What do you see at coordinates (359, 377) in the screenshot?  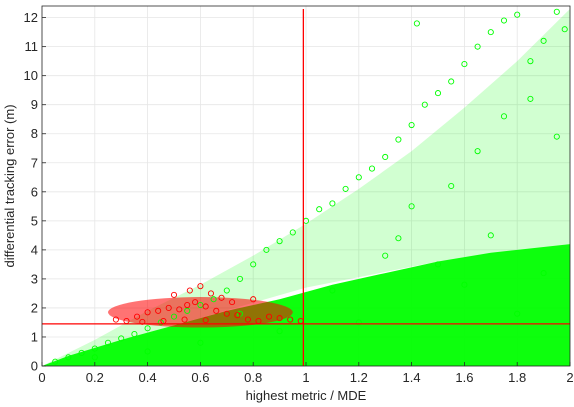 I see `x-tick-label: 1.2` at bounding box center [359, 377].